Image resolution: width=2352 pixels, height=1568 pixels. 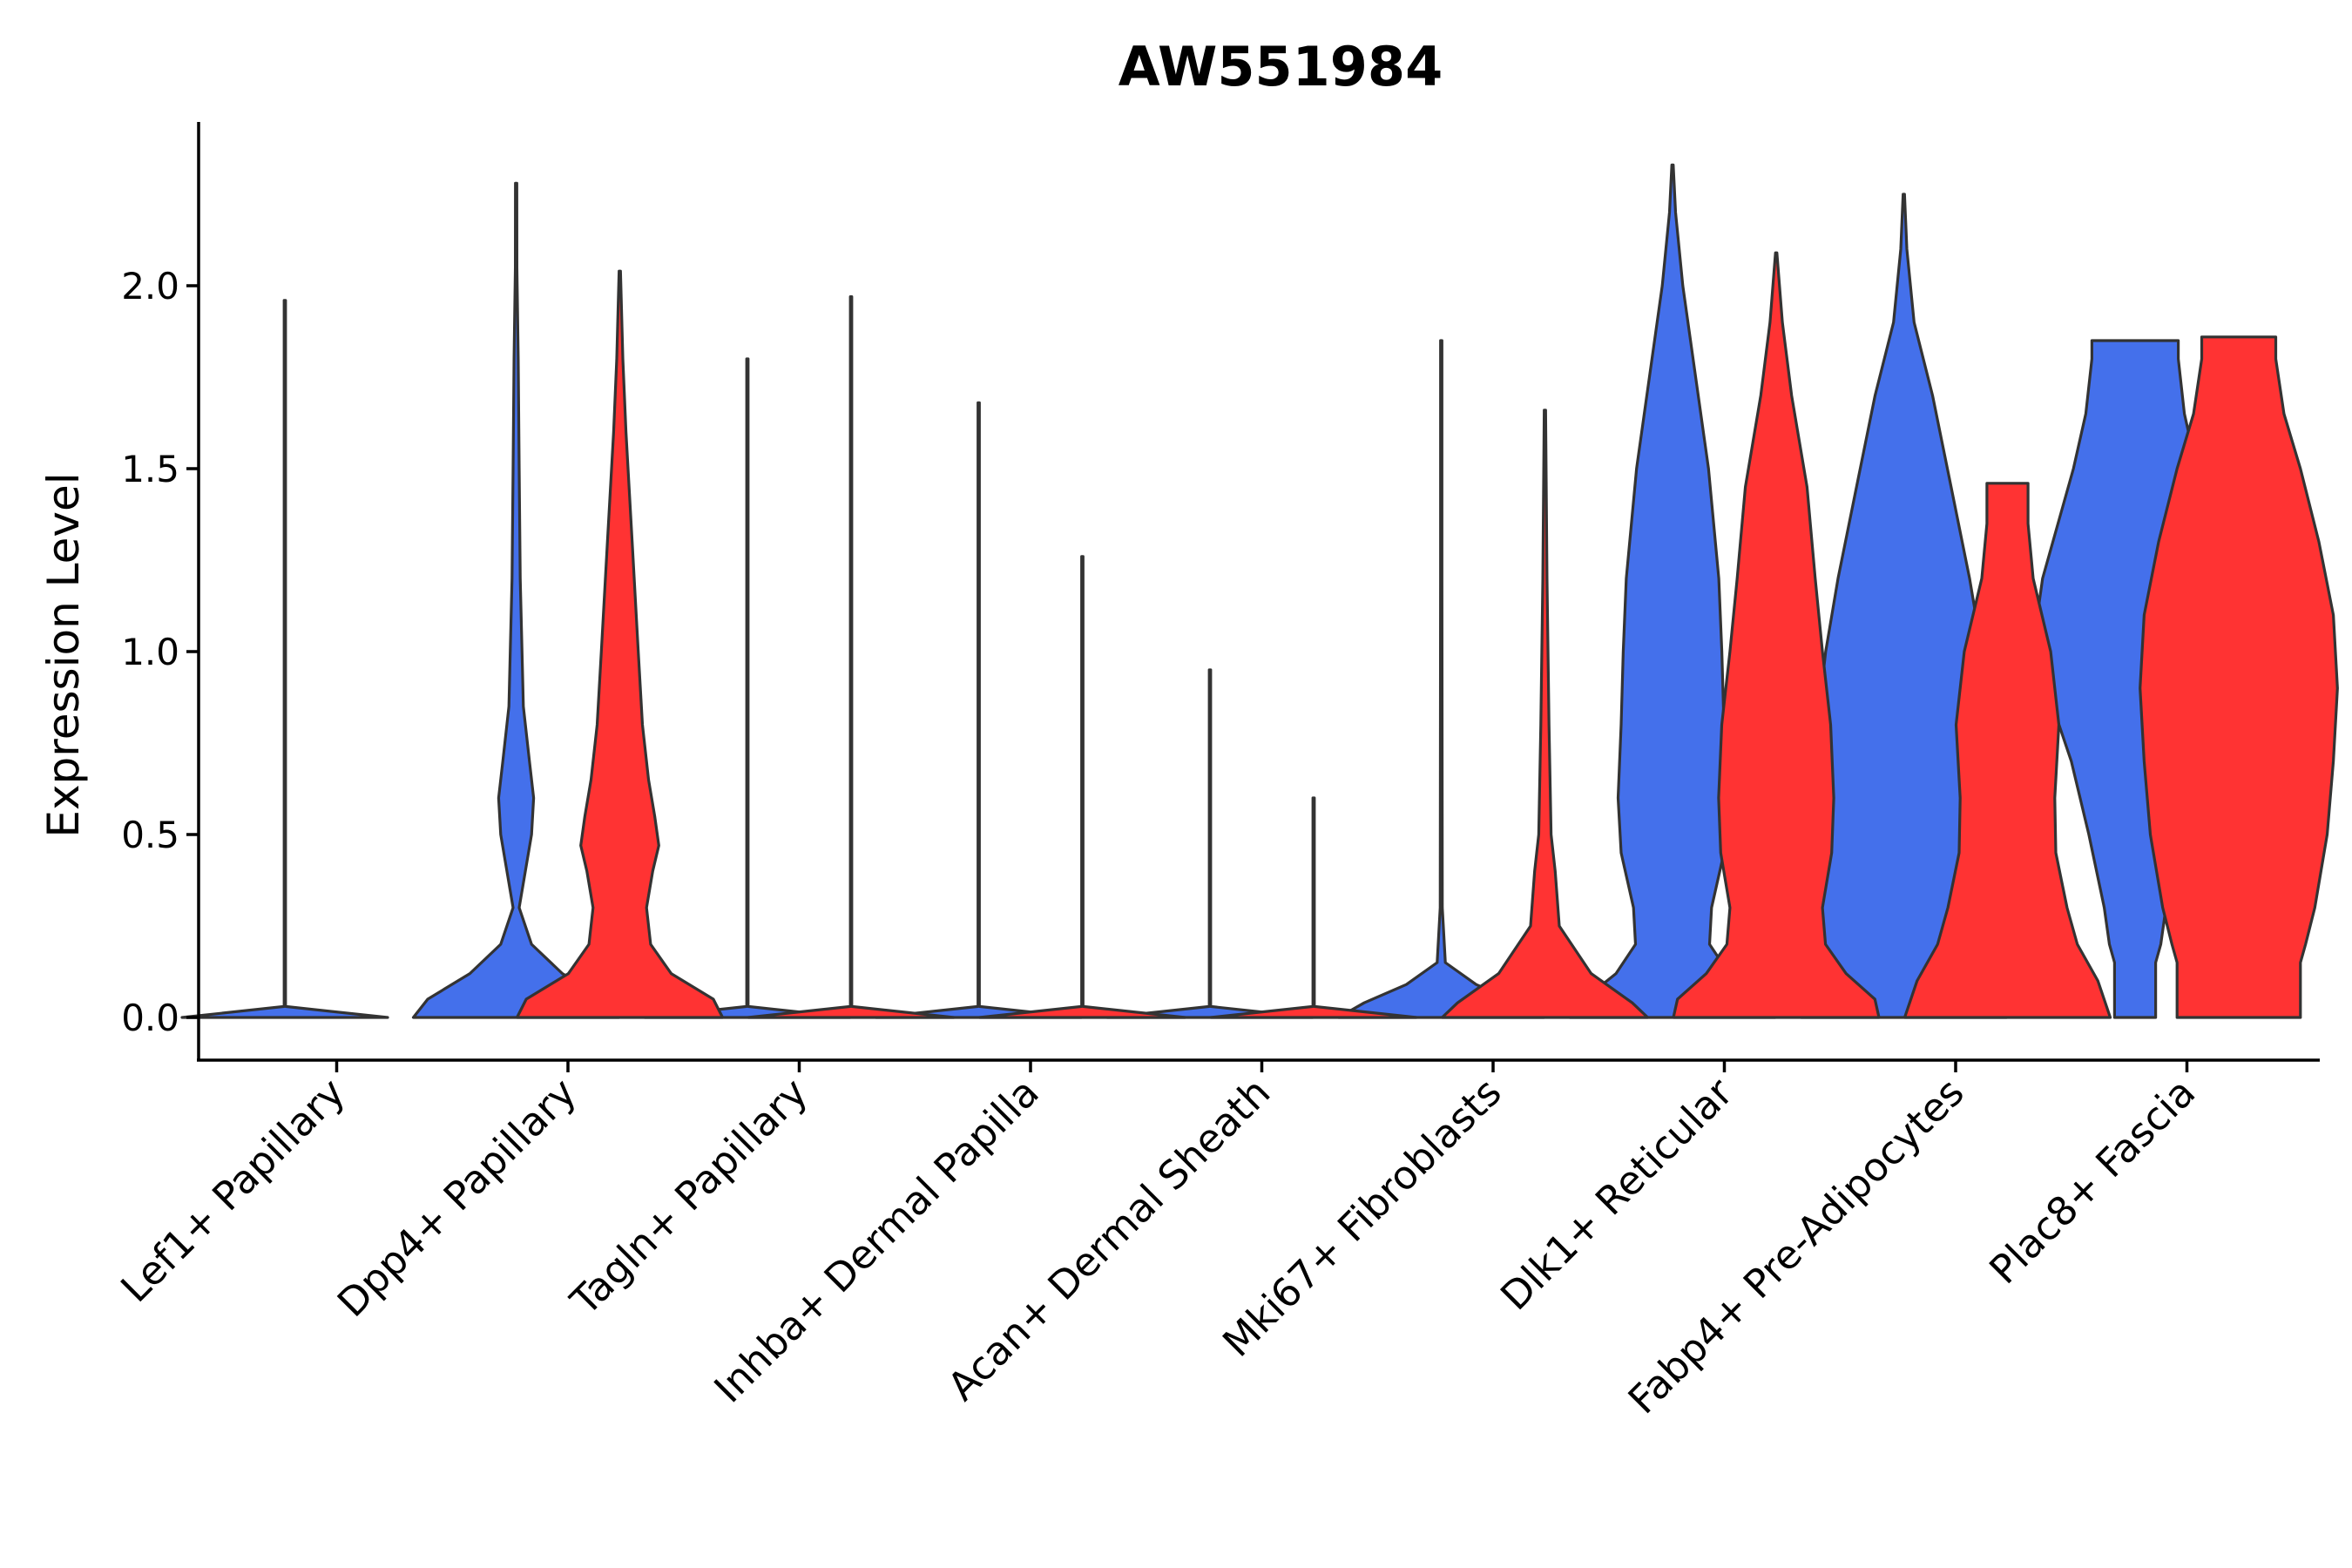 What do you see at coordinates (150, 835) in the screenshot?
I see `y-tick-label: 0.5` at bounding box center [150, 835].